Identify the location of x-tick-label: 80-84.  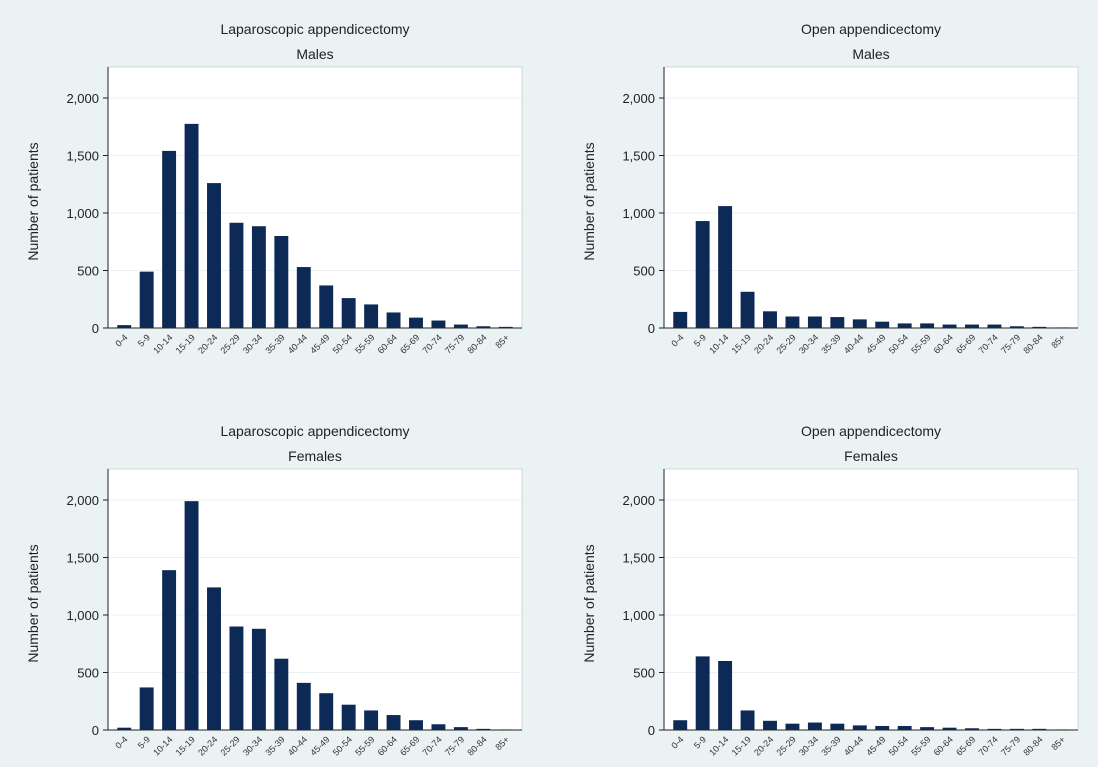
(476, 745).